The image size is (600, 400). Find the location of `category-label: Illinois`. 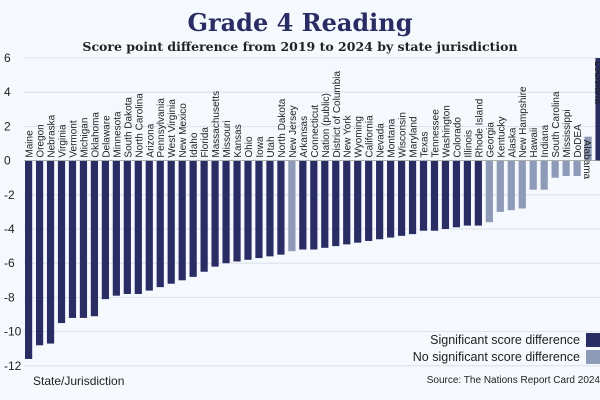

category-label: Illinois is located at coordinates (468, 144).